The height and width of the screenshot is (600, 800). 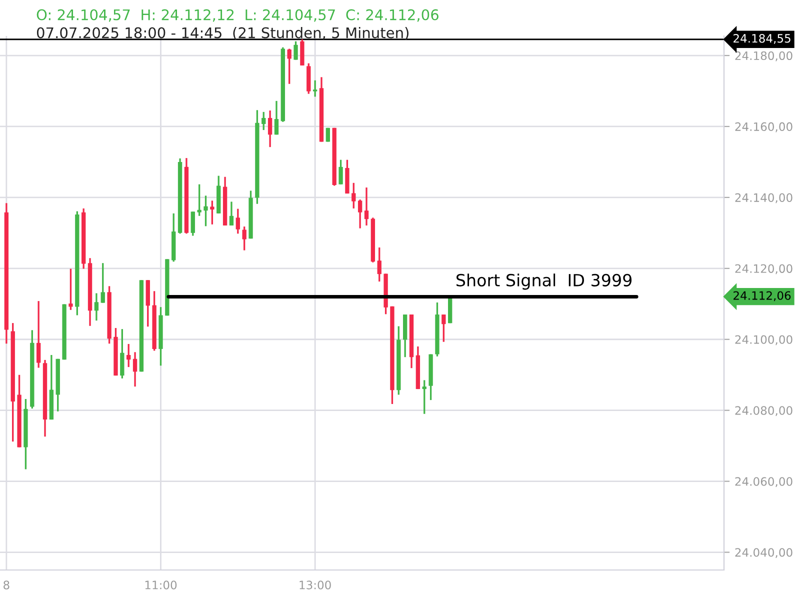 What do you see at coordinates (763, 198) in the screenshot?
I see `y-tick-label: 24.140,00` at bounding box center [763, 198].